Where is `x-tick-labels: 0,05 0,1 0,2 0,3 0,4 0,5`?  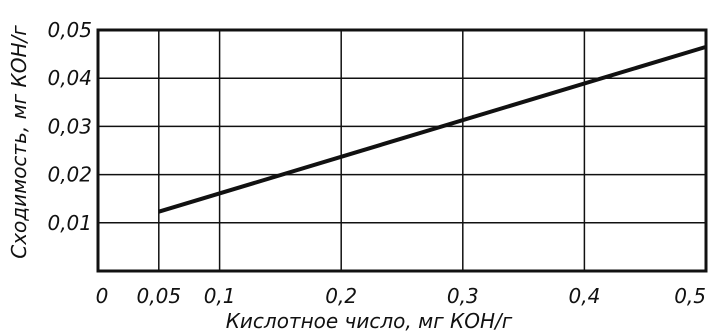
x-tick-labels: 0,05 0,1 0,2 0,3 0,4 0,5 is located at coordinates (421, 296).